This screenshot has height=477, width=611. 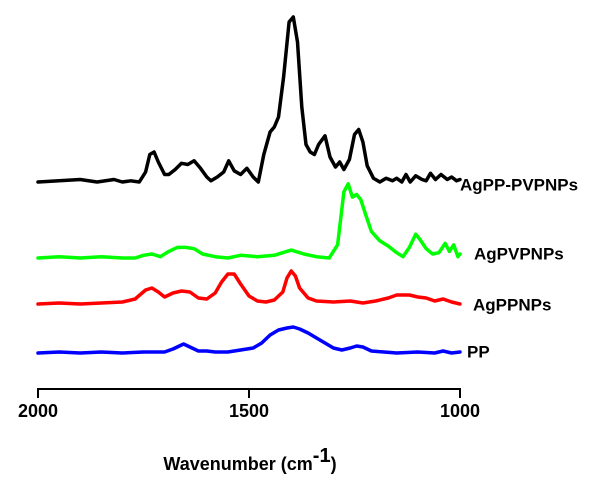 I want to click on x-axis-label: Wavenumber (cm-1), so click(x=249, y=459).